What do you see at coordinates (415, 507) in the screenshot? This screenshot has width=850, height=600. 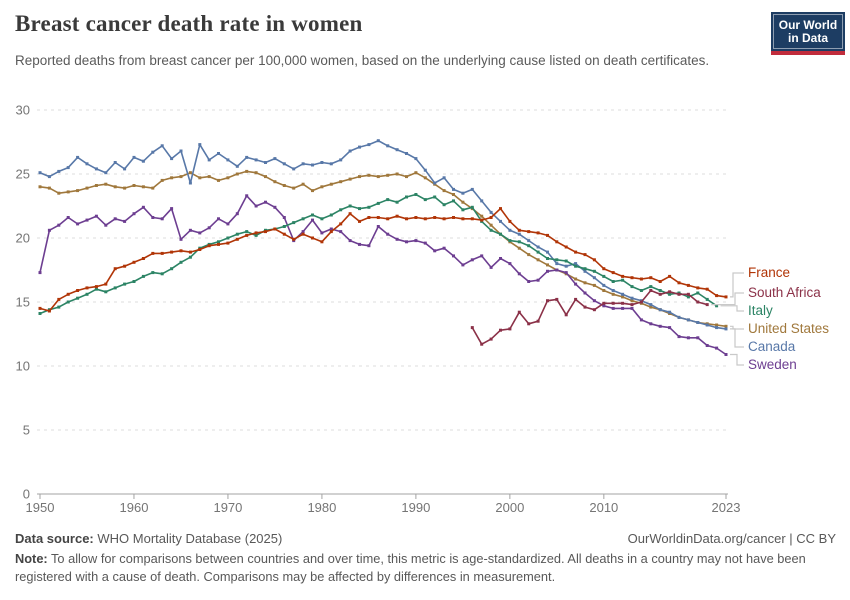 I see `x-tick-label: 1990` at bounding box center [415, 507].